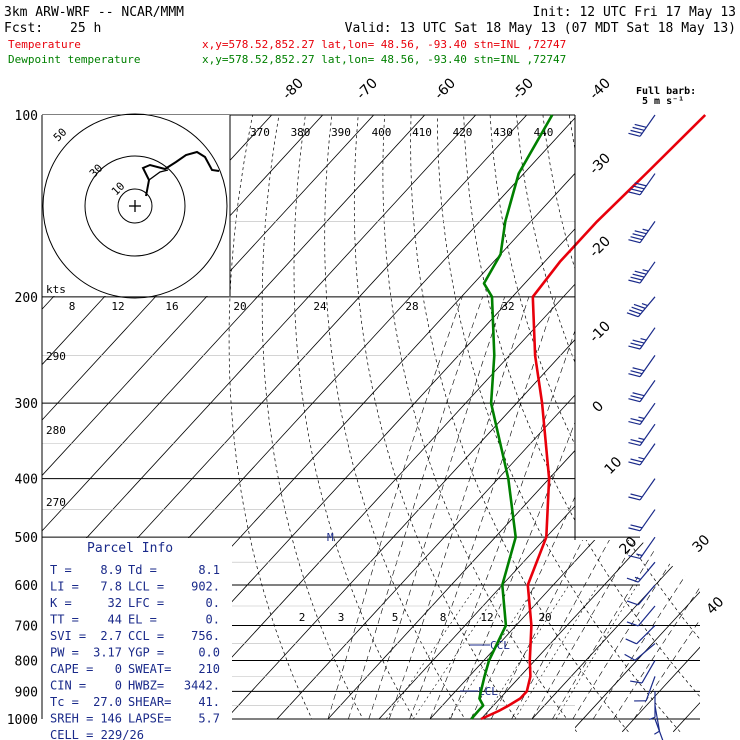 Image resolution: width=740 pixels, height=740 pixels. Describe the element at coordinates (64, 702) in the screenshot. I see `parcel-value: Tc =` at that location.